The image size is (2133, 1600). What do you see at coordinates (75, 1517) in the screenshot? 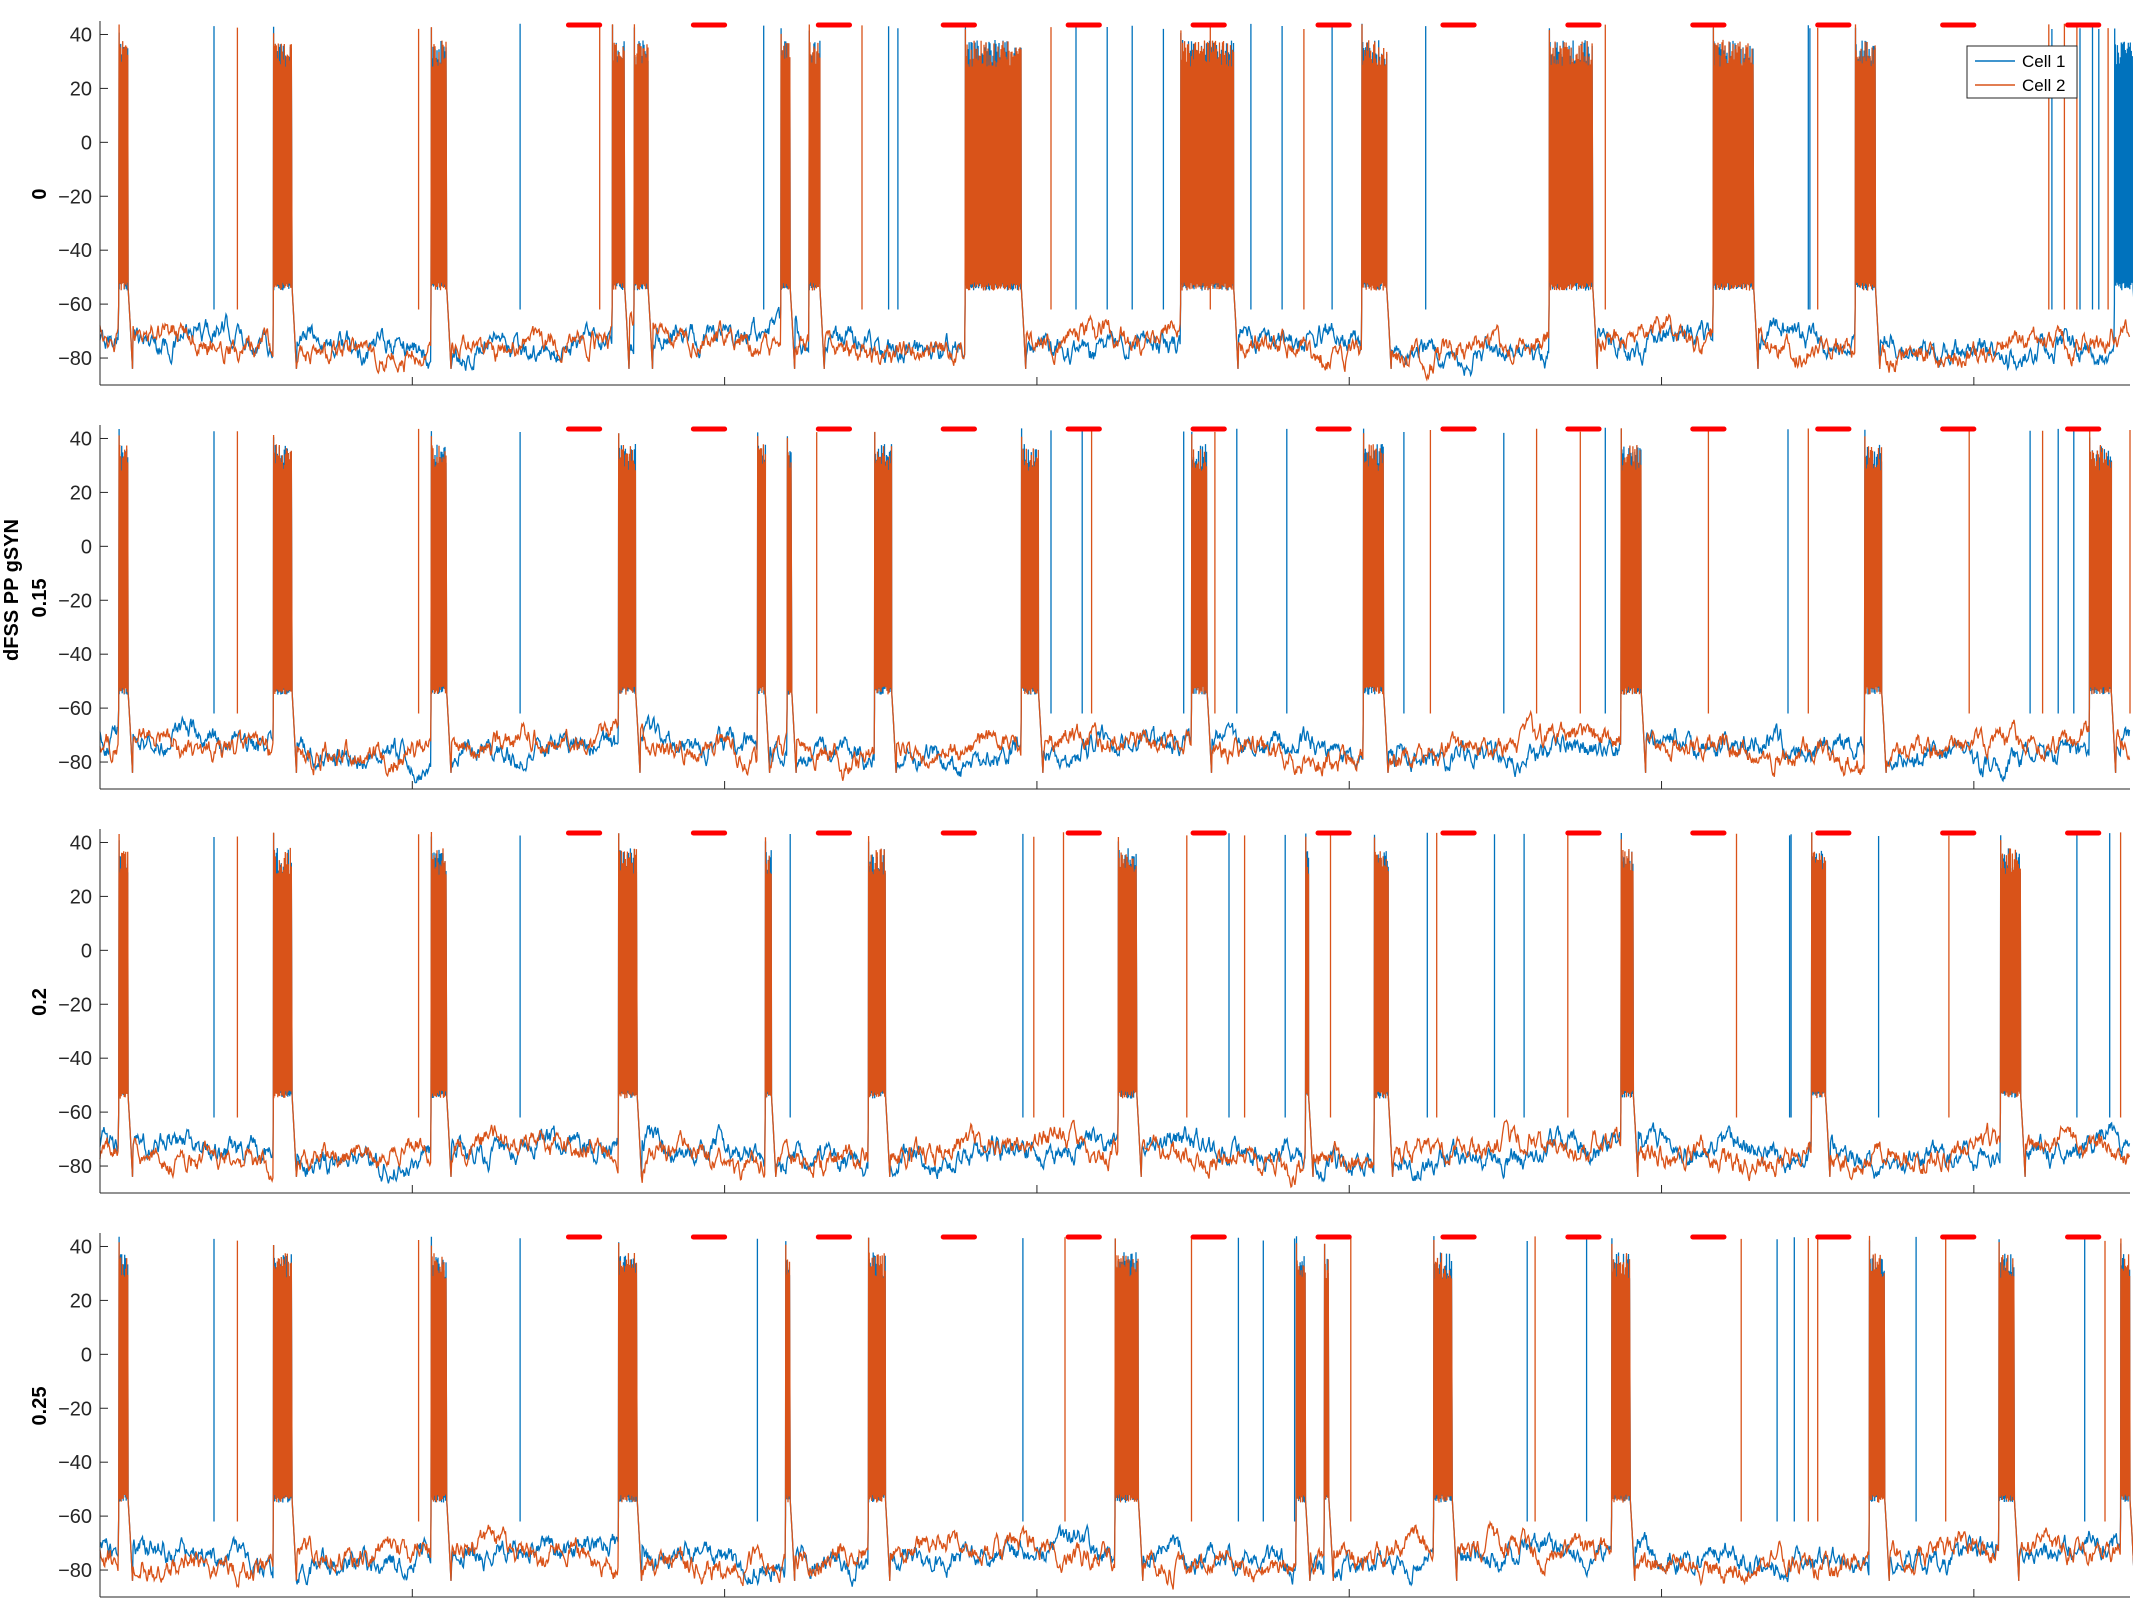
I see `panel-3-y-tick-label: −60` at bounding box center [75, 1517].